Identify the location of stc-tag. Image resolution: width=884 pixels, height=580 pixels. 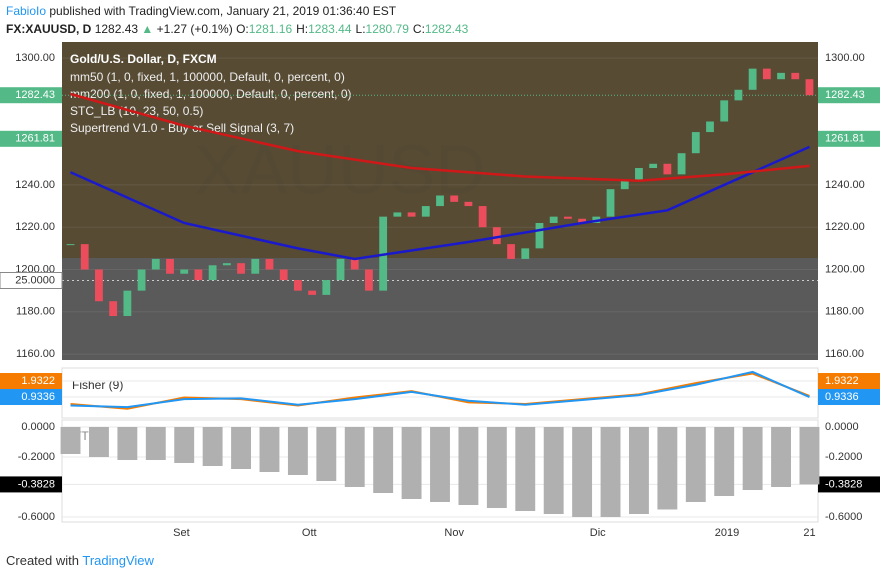
(31, 280).